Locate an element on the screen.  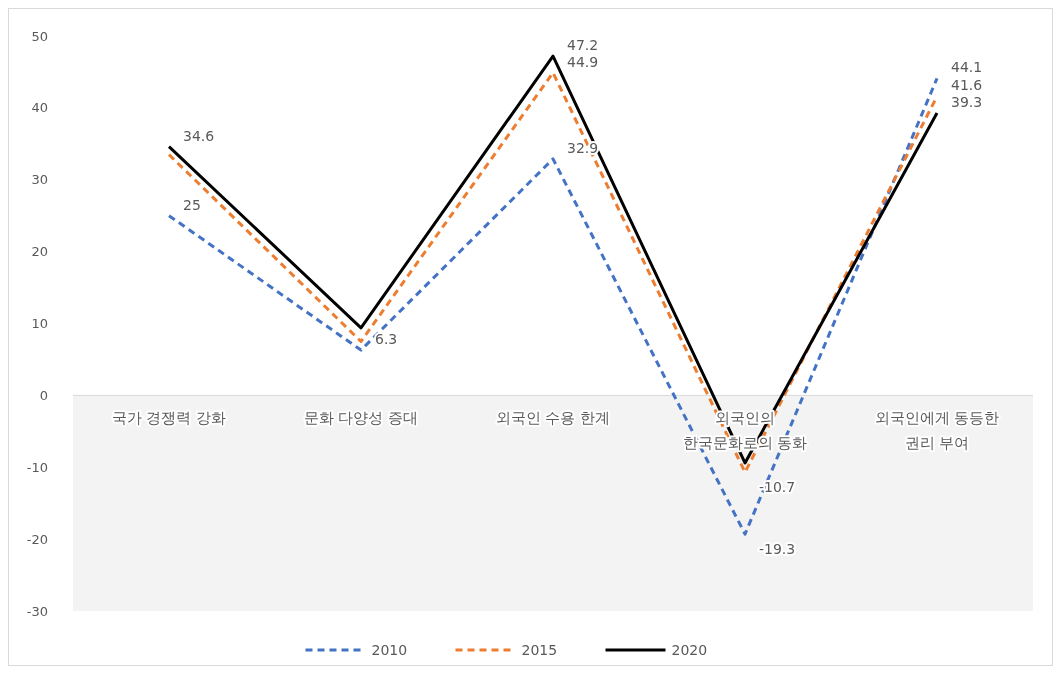
data-label: 44.1 is located at coordinates (967, 67).